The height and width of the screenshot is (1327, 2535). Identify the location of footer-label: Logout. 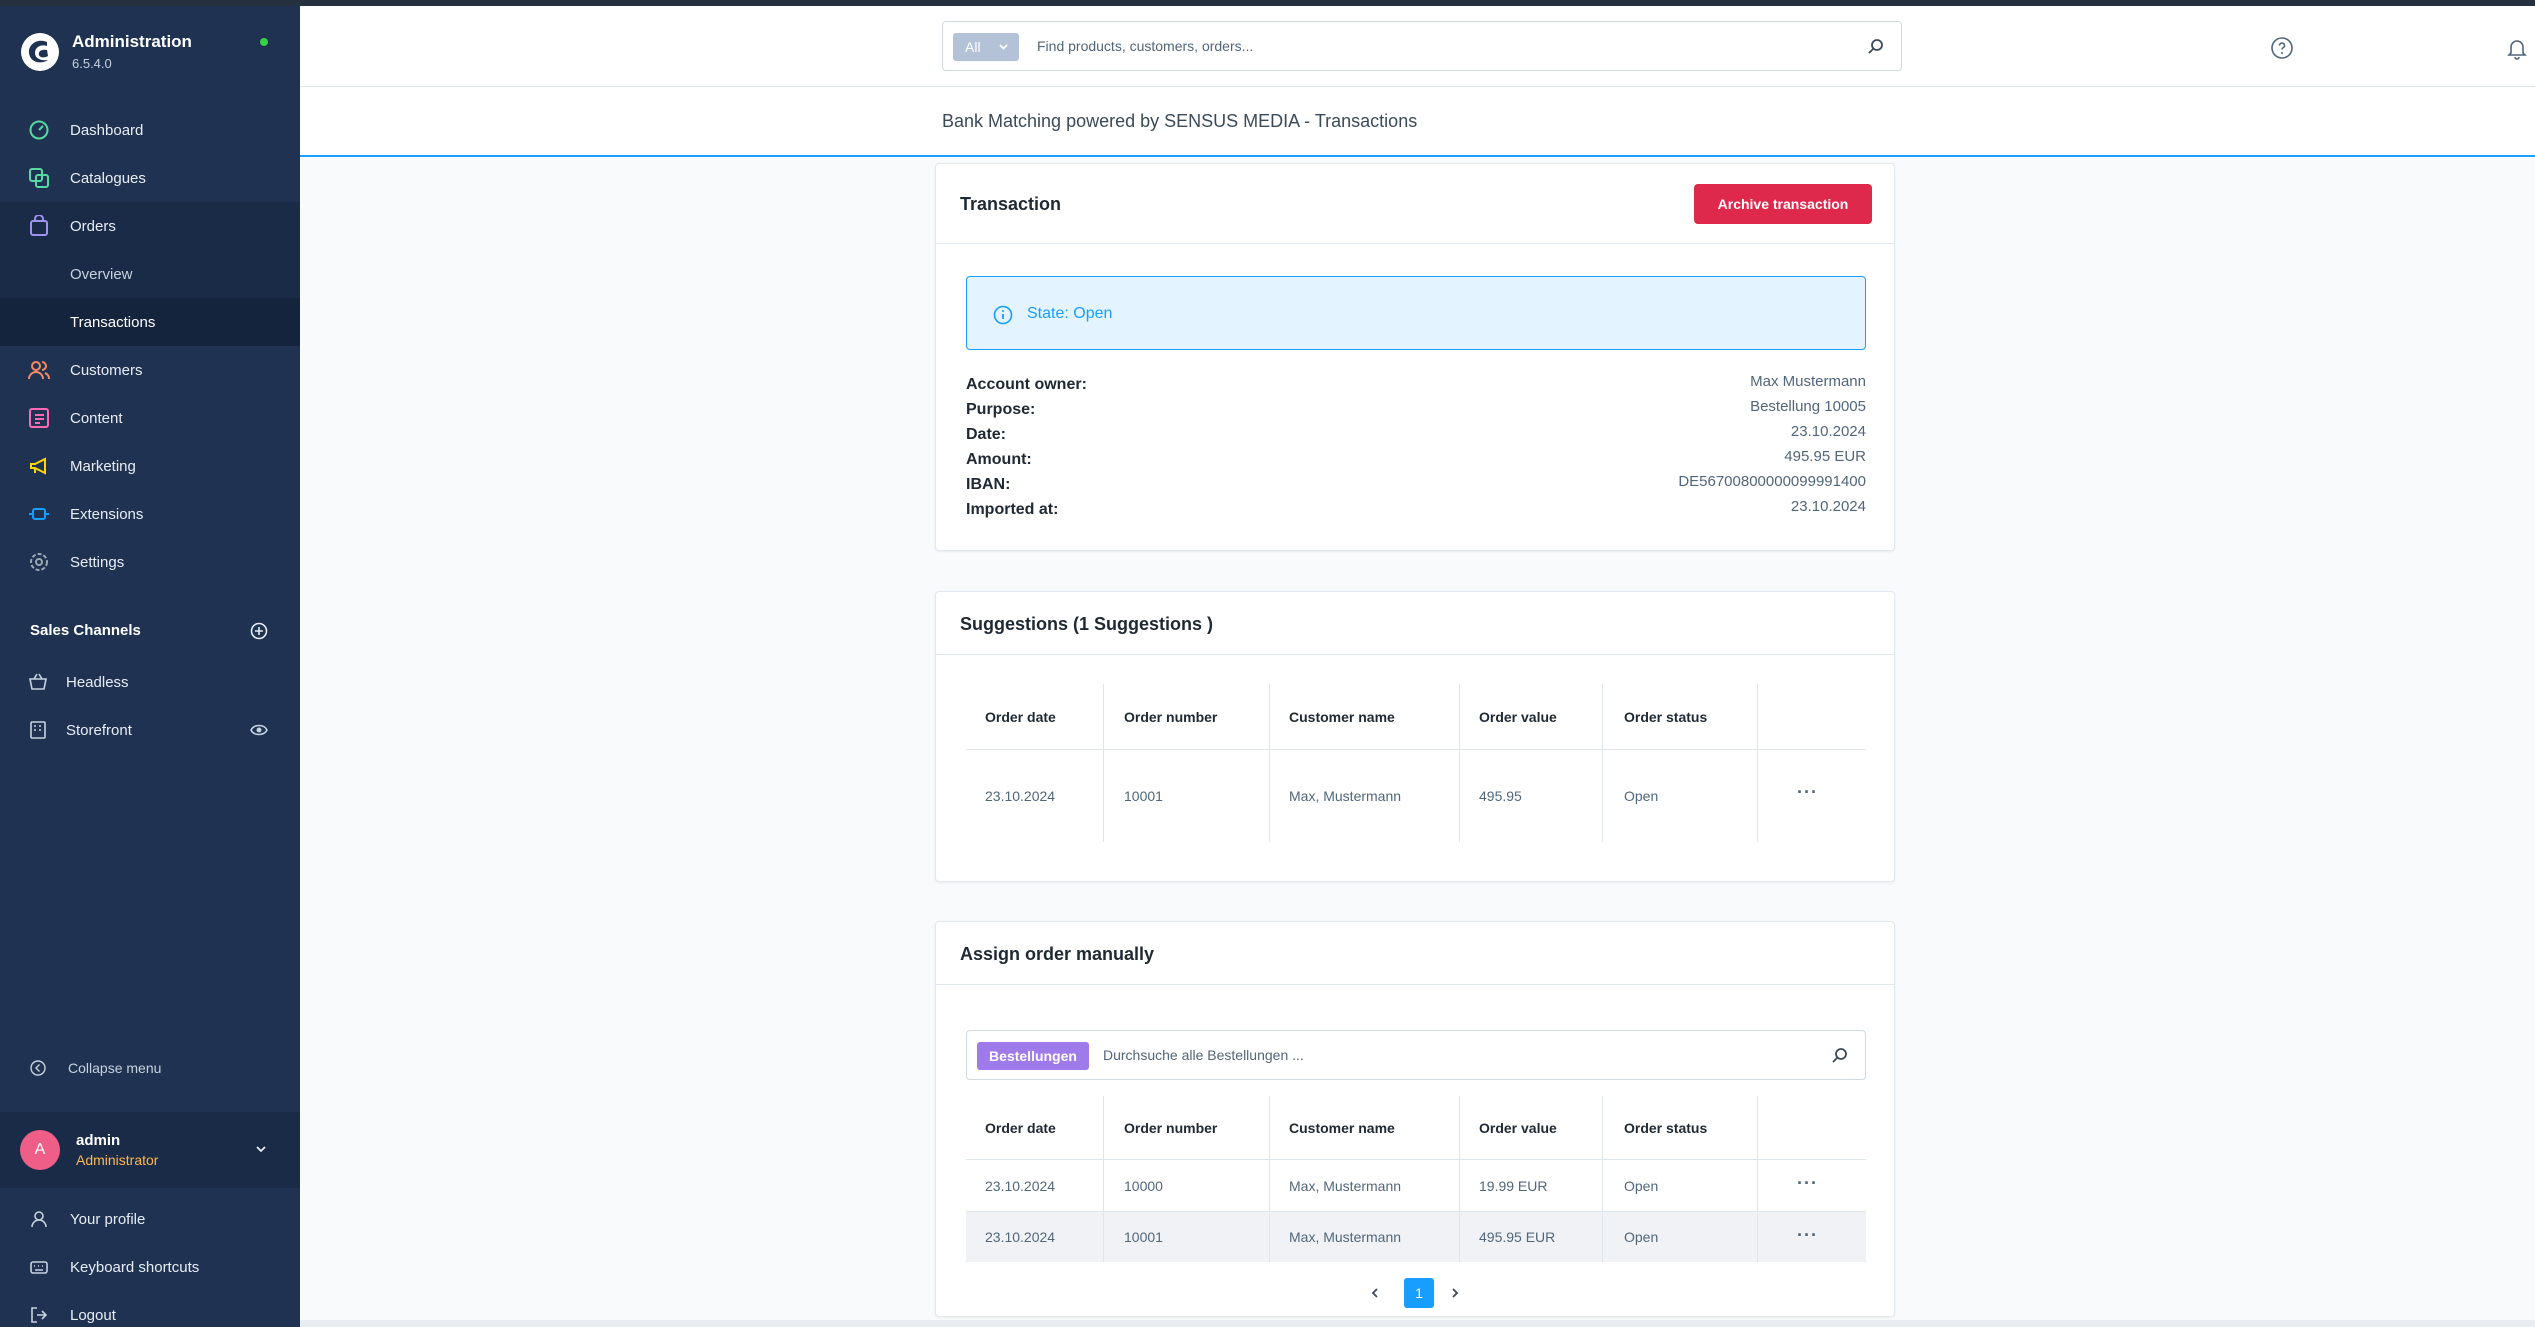
(93, 1315).